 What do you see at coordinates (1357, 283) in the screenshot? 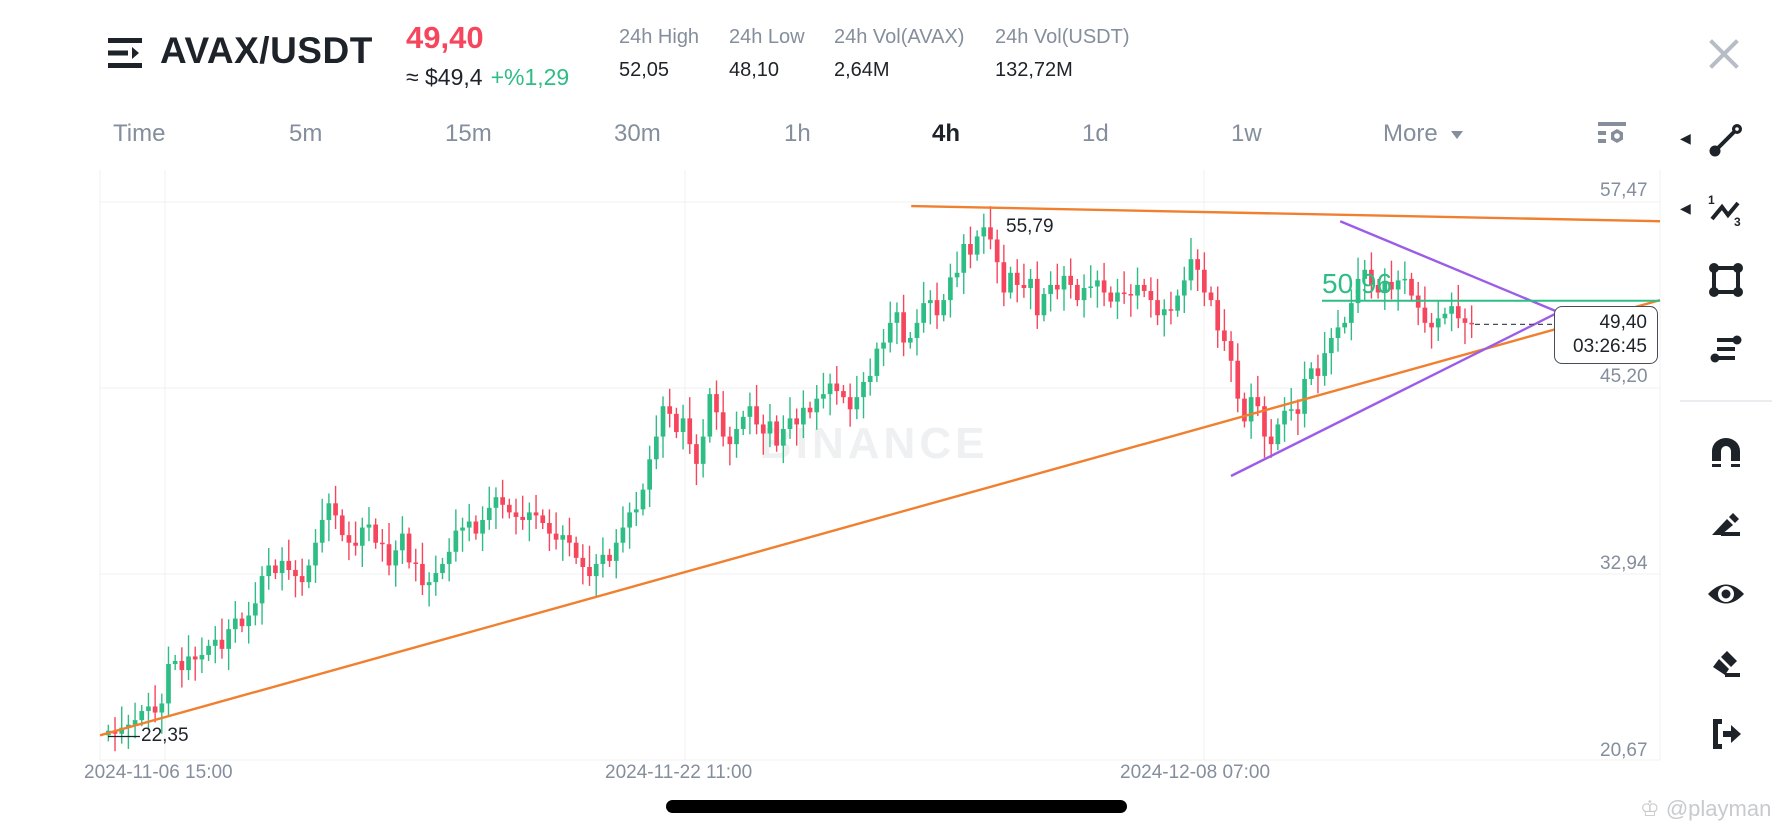
I see `level-label: 50,96` at bounding box center [1357, 283].